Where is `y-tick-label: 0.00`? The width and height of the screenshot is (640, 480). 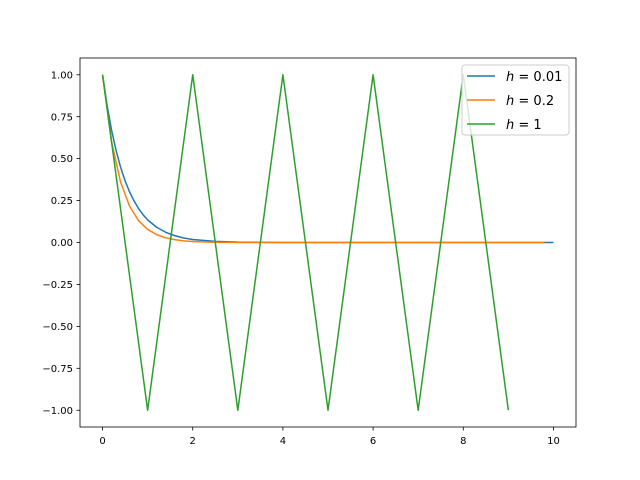
y-tick-label: 0.00 is located at coordinates (62, 243).